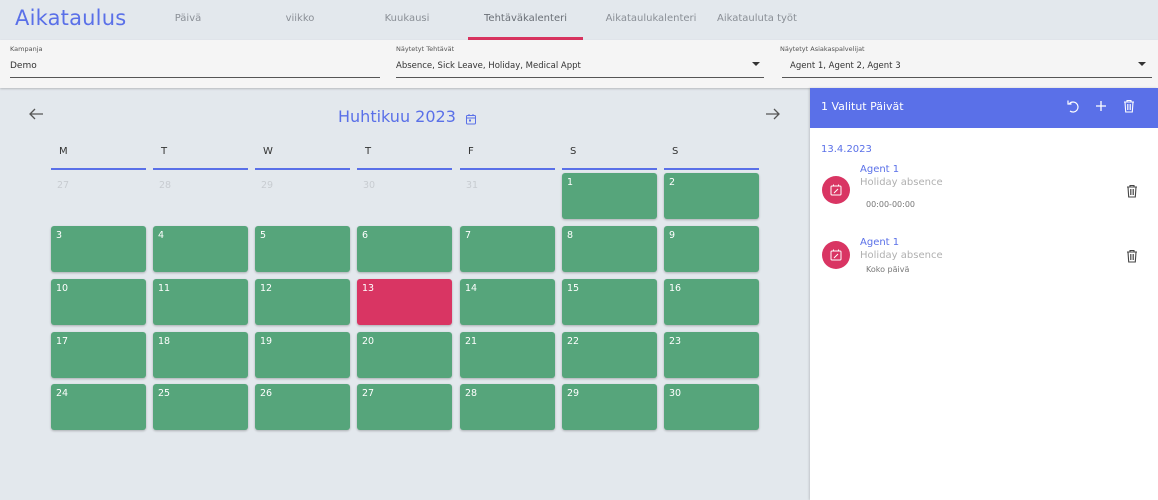 Image resolution: width=1158 pixels, height=500 pixels. What do you see at coordinates (63, 185) in the screenshot?
I see `day-number: 27` at bounding box center [63, 185].